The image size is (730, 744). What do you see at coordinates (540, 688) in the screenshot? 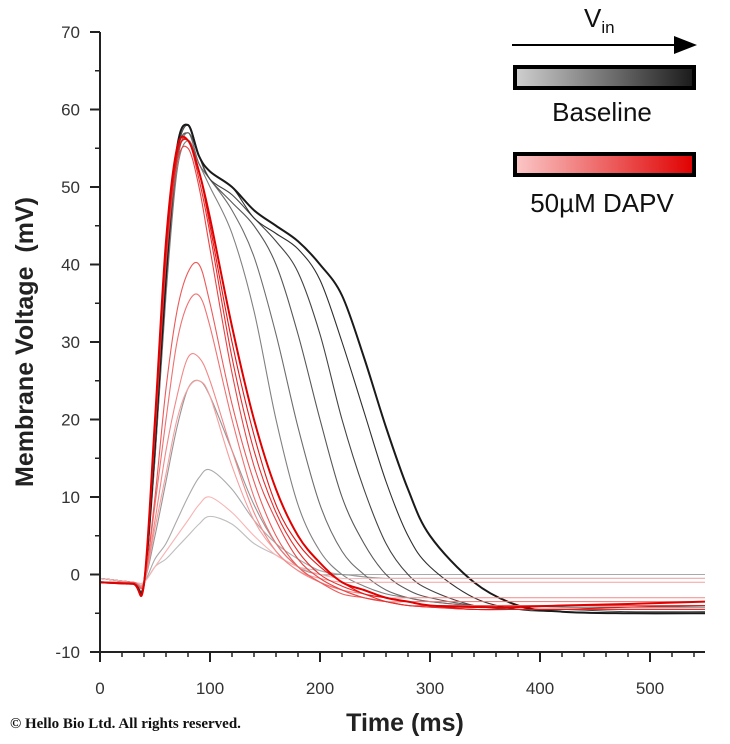
I see `x-tick-label: 400` at bounding box center [540, 688].